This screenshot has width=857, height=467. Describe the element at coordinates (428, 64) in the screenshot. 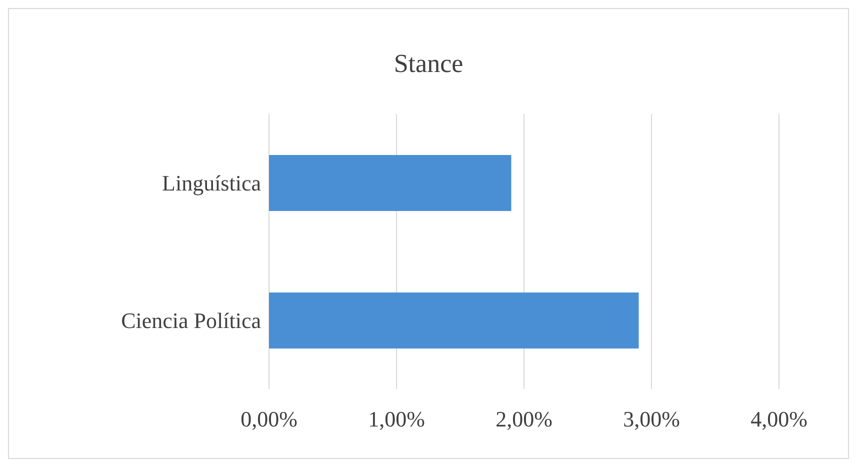

I see `chart-title: Stance` at that location.